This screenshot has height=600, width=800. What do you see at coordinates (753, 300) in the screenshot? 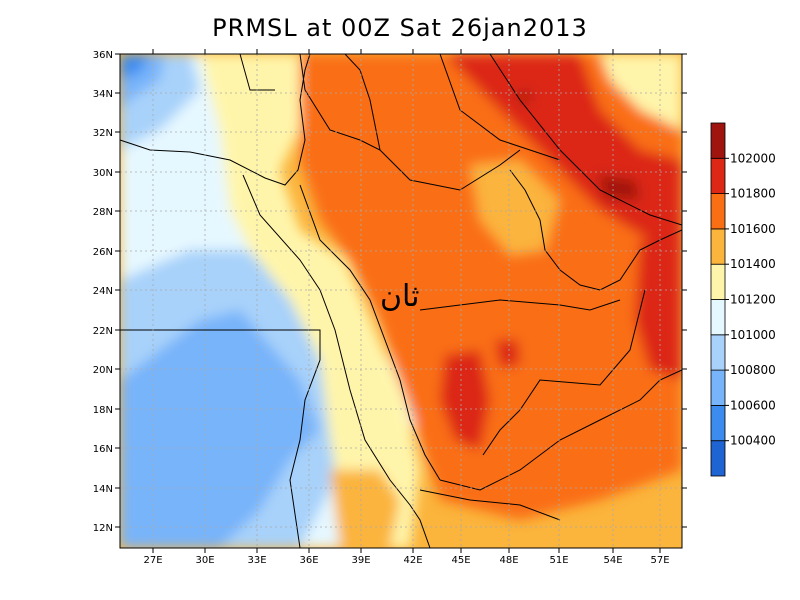
I see `legend-label: 101200` at bounding box center [753, 300].